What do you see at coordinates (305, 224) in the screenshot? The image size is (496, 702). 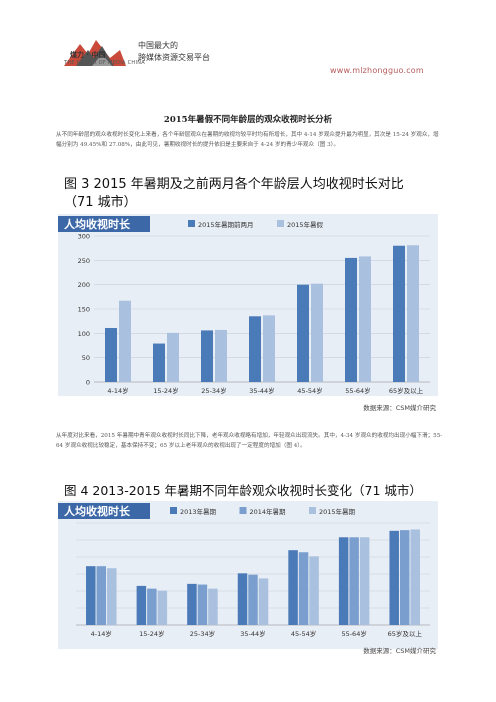 I see `legend-label: 2015年暑假` at bounding box center [305, 224].